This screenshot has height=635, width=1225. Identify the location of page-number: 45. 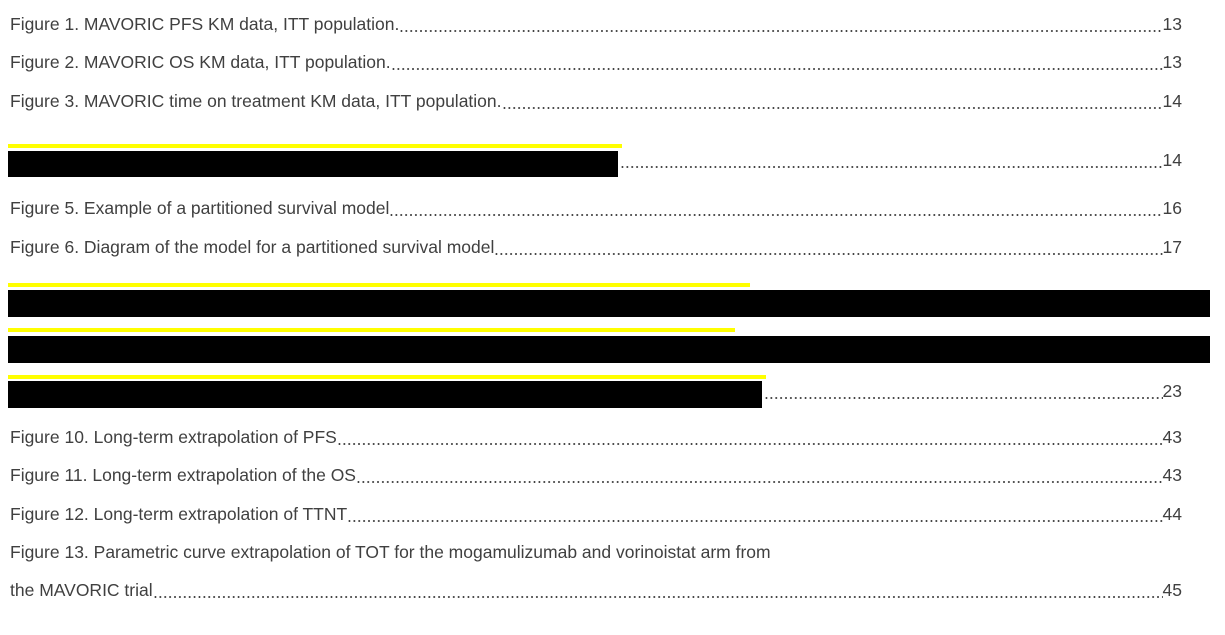
(1172, 590).